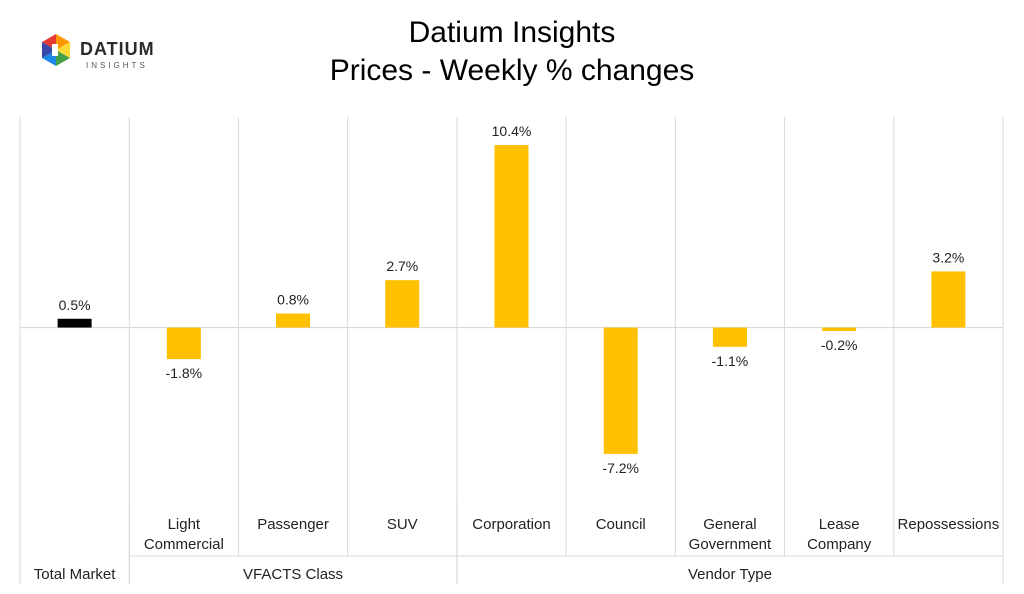 This screenshot has width=1024, height=594. Describe the element at coordinates (620, 468) in the screenshot. I see `data-label: -7.2%` at that location.